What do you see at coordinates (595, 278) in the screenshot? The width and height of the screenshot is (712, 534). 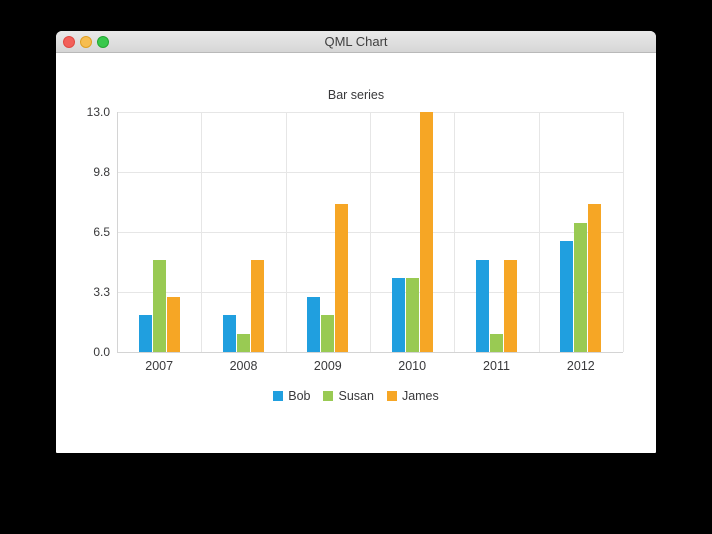 I see `bar-james-2012` at bounding box center [595, 278].